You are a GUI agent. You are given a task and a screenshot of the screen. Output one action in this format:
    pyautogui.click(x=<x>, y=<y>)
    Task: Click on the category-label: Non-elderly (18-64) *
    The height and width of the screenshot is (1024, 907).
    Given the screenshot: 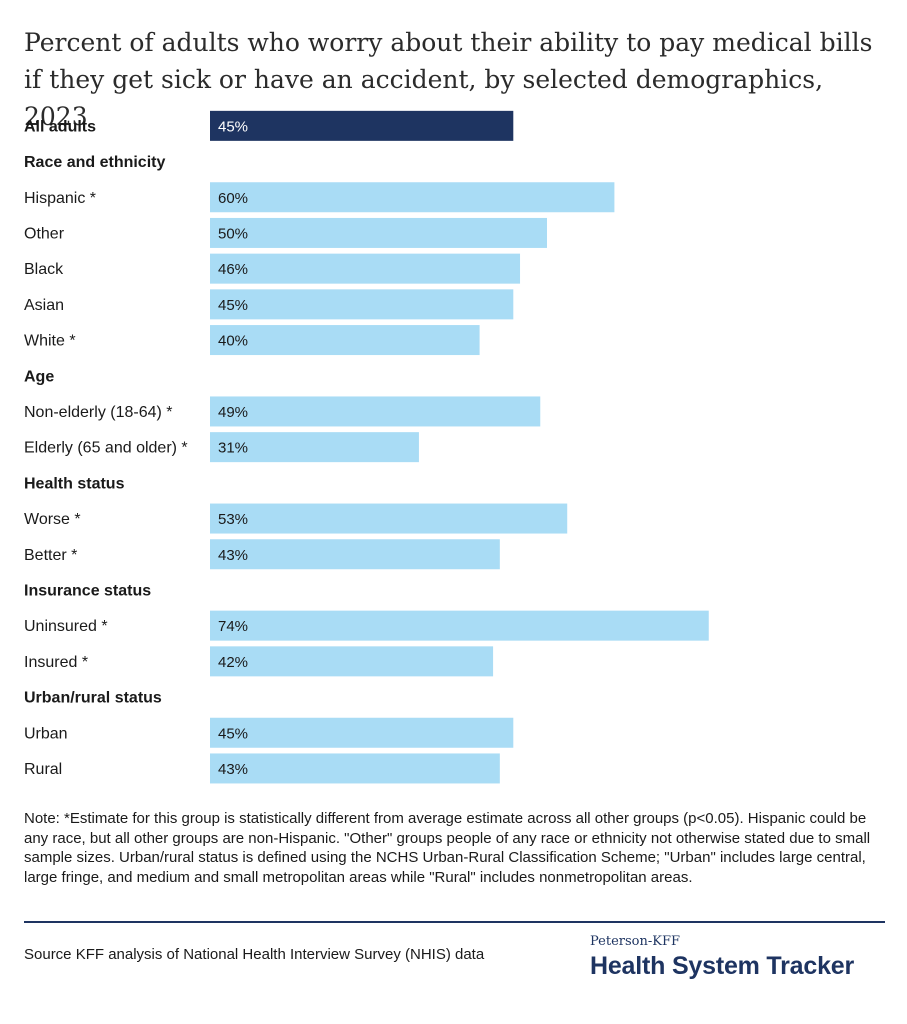 What is the action you would take?
    pyautogui.click(x=98, y=412)
    